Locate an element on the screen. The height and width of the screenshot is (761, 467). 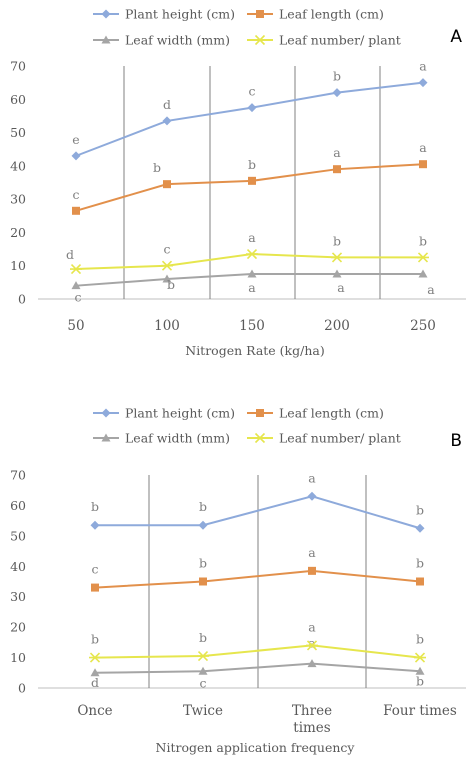
x-tick-label: 250 is located at coordinates (423, 326).